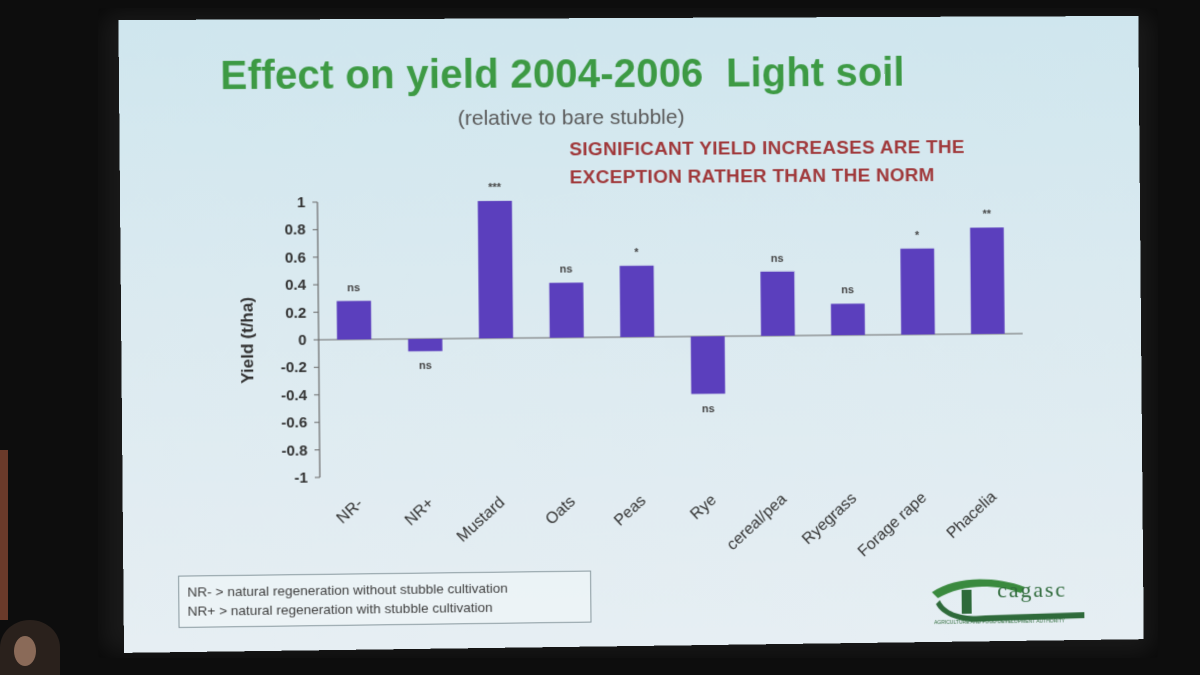 The image size is (1200, 675). What do you see at coordinates (294, 367) in the screenshot?
I see `y-tick-label: -0.2` at bounding box center [294, 367].